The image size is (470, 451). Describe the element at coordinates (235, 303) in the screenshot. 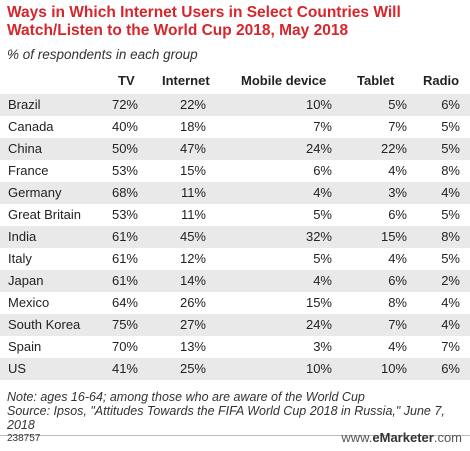

I see `table-row: Mexico 64% 26% 15% 8% 4%` at that location.